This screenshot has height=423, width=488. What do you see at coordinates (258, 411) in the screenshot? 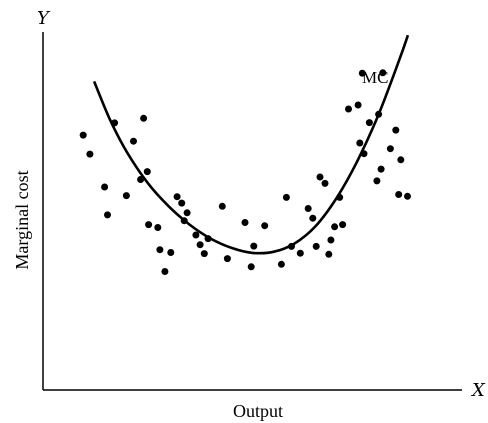
I see `x-axis-label: Output` at bounding box center [258, 411].